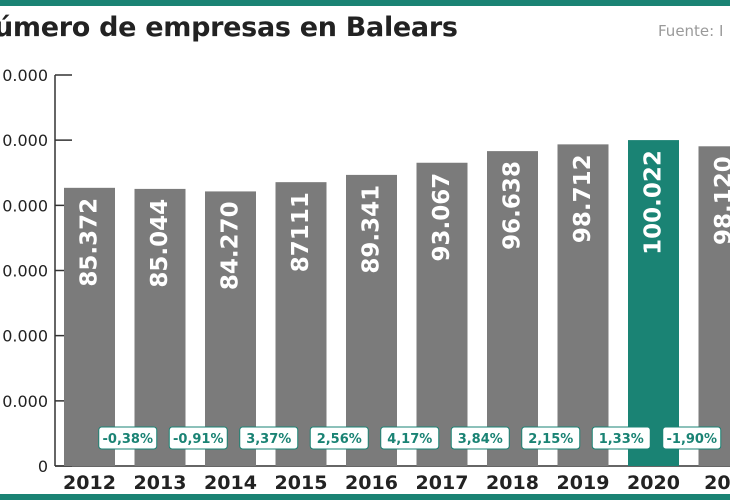 This screenshot has width=730, height=500. What do you see at coordinates (230, 483) in the screenshot?
I see `x-tick-label: 2014` at bounding box center [230, 483].